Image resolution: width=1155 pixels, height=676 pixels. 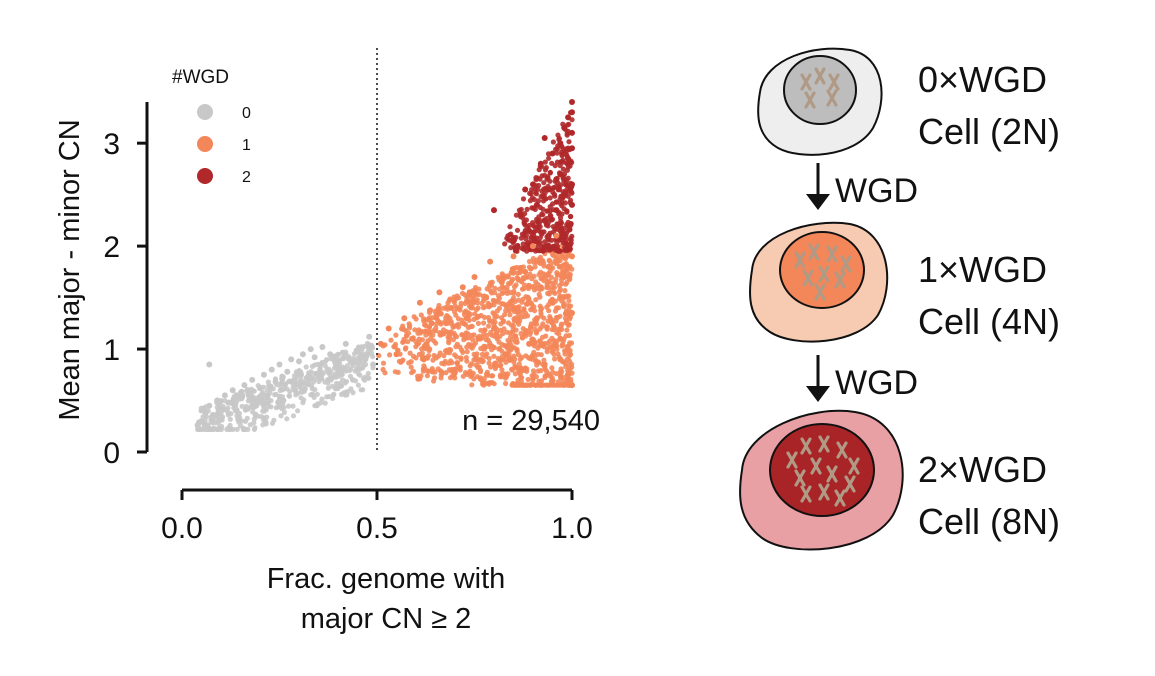 What do you see at coordinates (989, 521) in the screenshot?
I see `cell-2-label-line2: Cell (8N)` at bounding box center [989, 521].